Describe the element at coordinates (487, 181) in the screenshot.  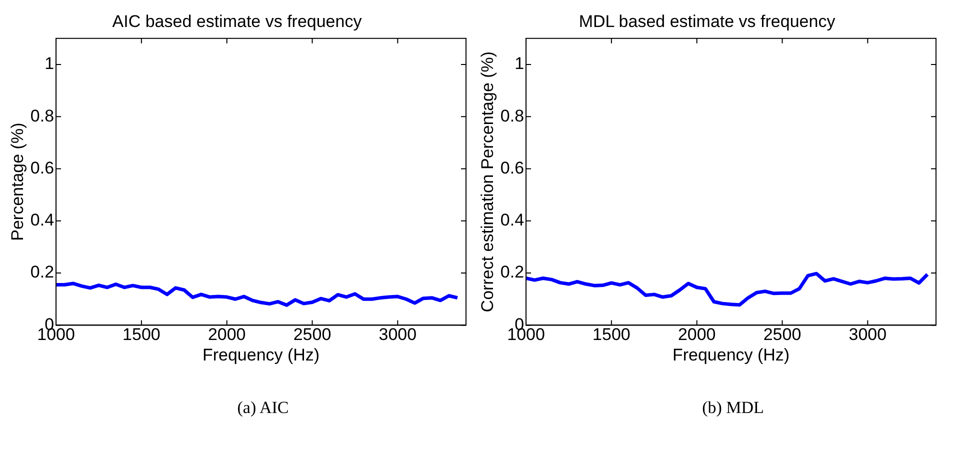
I see `y-axis-title: Correct estimation Percentage (%)` at that location.